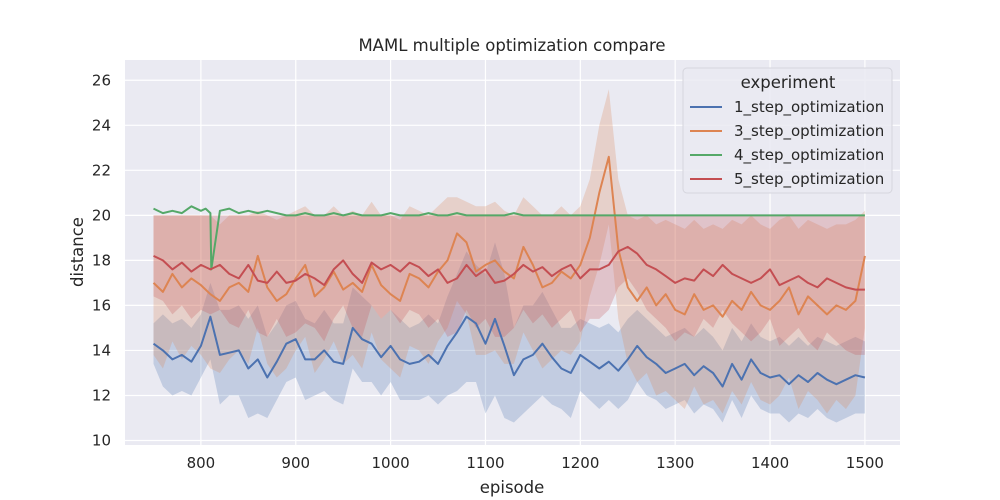  Describe the element at coordinates (509, 268) in the screenshot. I see `series-line-5_step_optimization` at that location.